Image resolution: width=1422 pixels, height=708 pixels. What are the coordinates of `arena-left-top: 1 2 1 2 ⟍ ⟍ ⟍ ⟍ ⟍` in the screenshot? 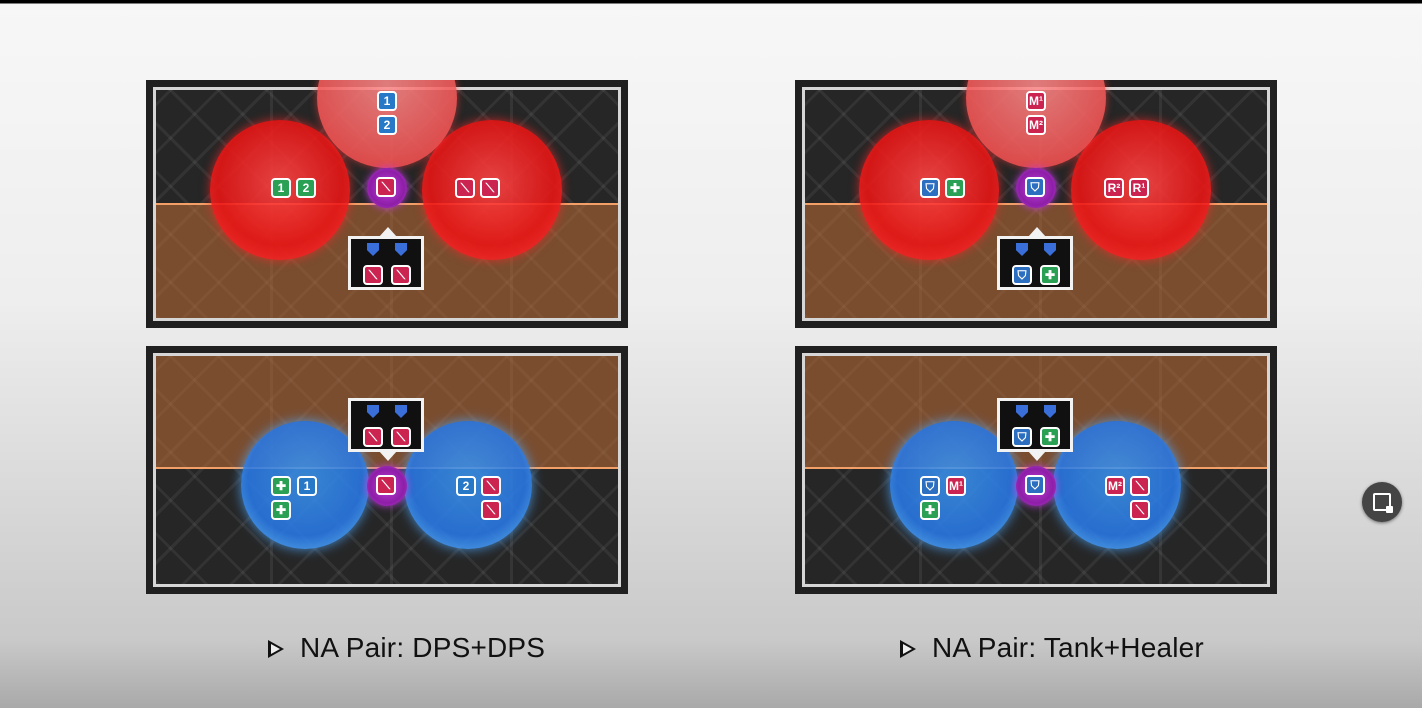 It's located at (387, 204).